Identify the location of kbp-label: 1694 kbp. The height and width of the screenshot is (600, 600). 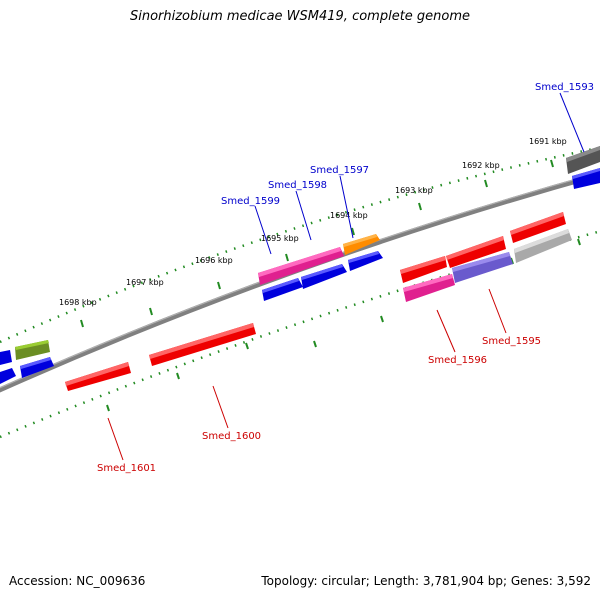
(349, 215).